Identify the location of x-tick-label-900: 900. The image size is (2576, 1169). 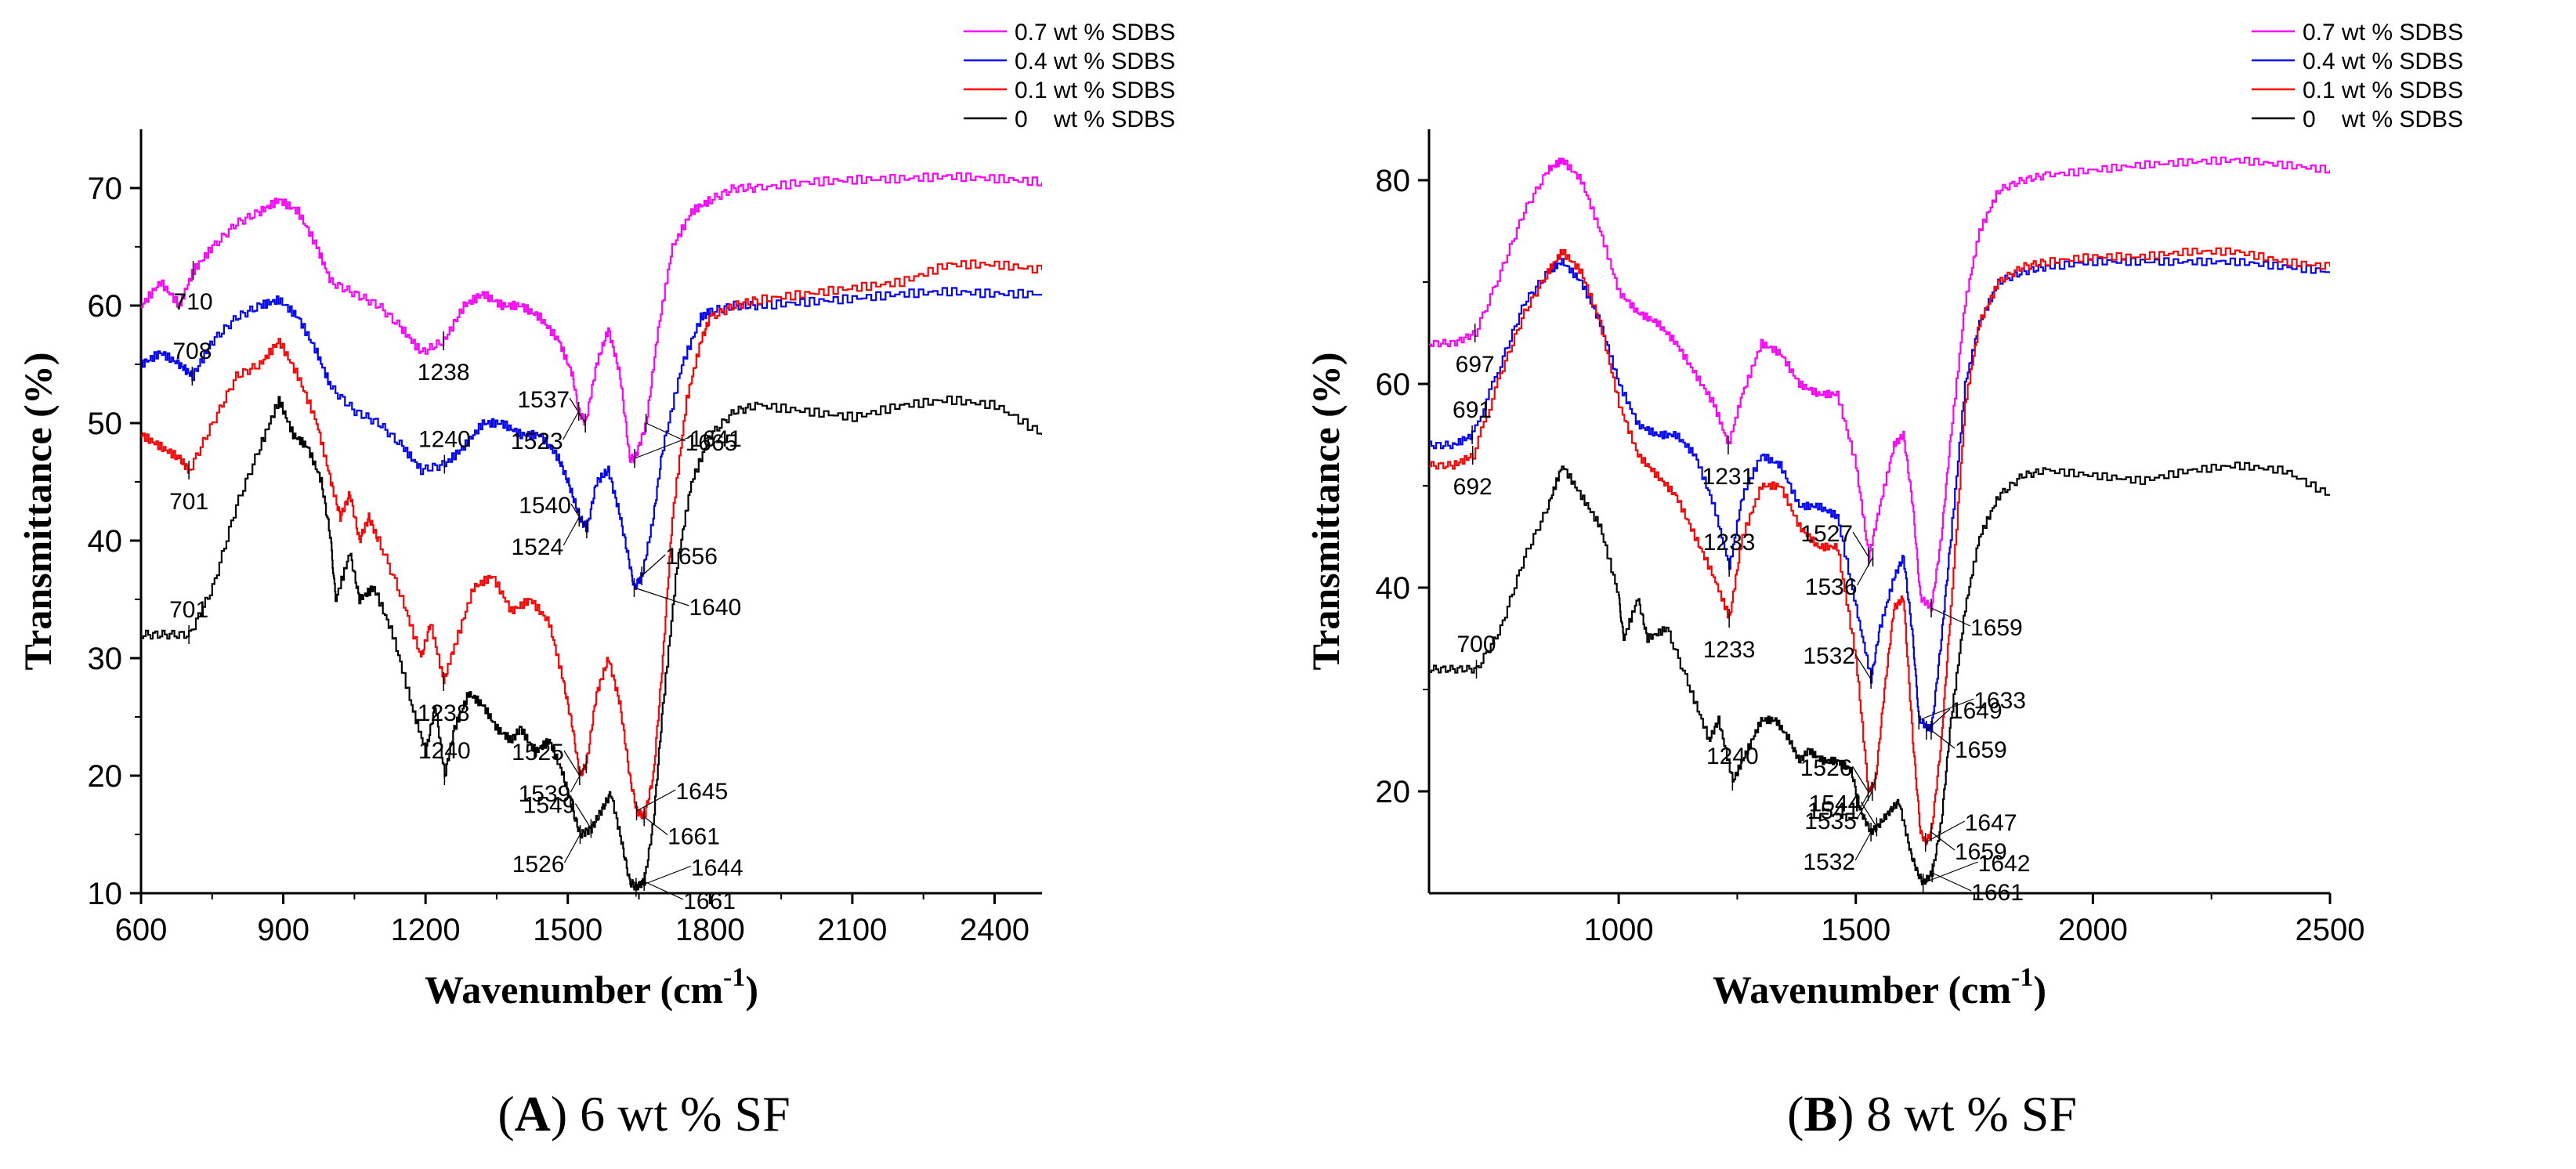
(283, 930).